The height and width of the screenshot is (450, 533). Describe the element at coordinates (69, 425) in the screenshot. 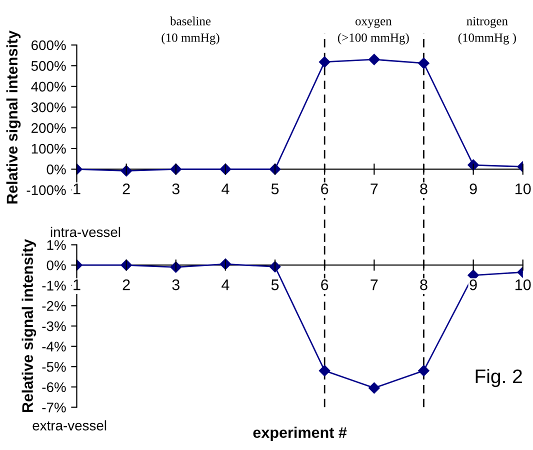

I see `text: extra-vessel` at that location.